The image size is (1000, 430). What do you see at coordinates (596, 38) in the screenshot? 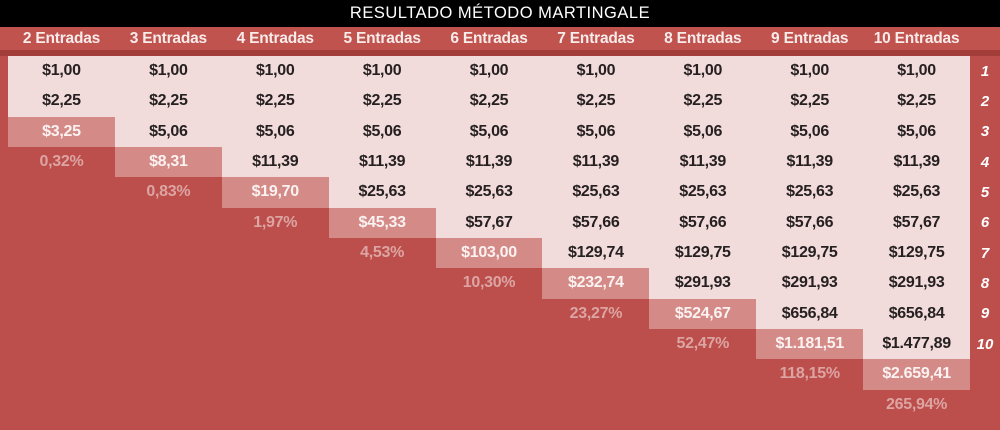
I see `column-header-7-entradas: 7 Entradas` at bounding box center [596, 38].